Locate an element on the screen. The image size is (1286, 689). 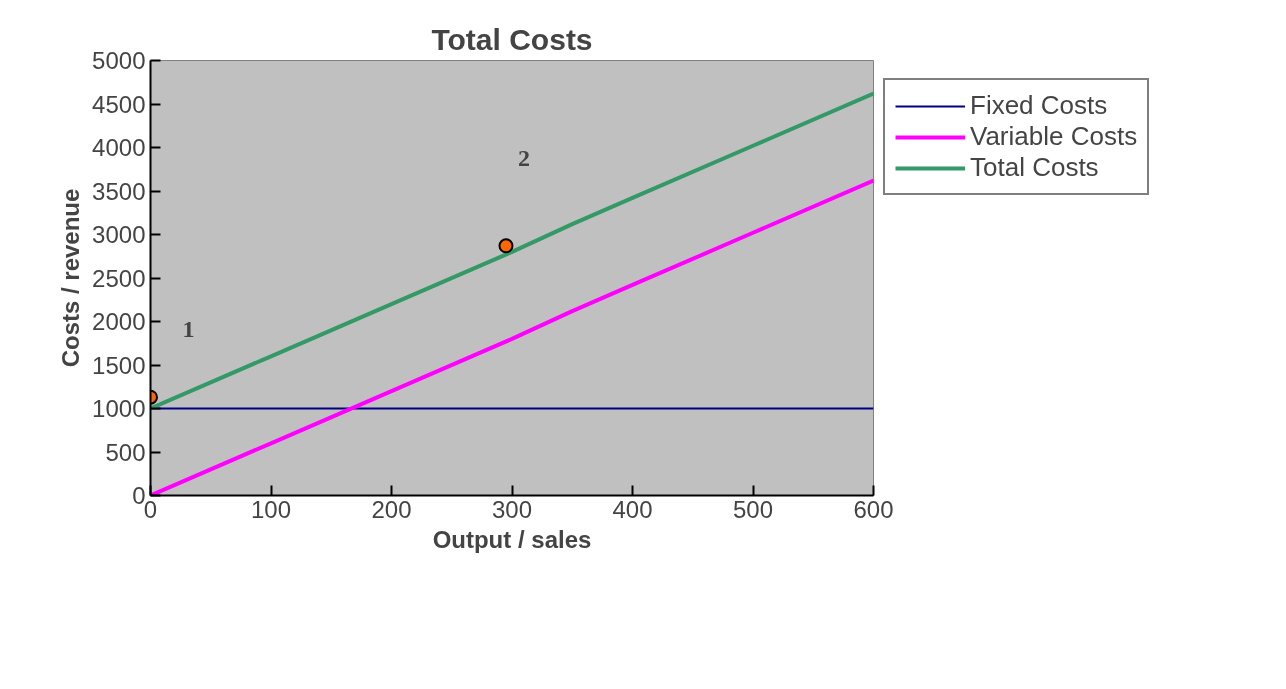
y-tick-label: 2500 is located at coordinates (119, 278).